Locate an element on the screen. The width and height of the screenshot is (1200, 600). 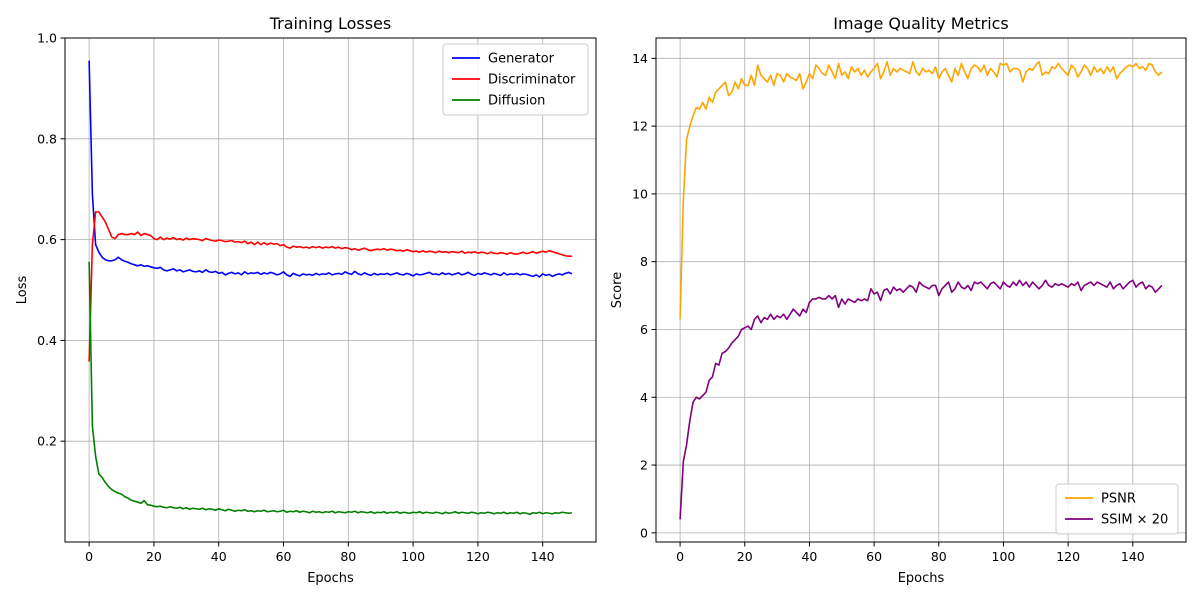
legend: PSNR SSIM × 20 is located at coordinates (1117, 509).